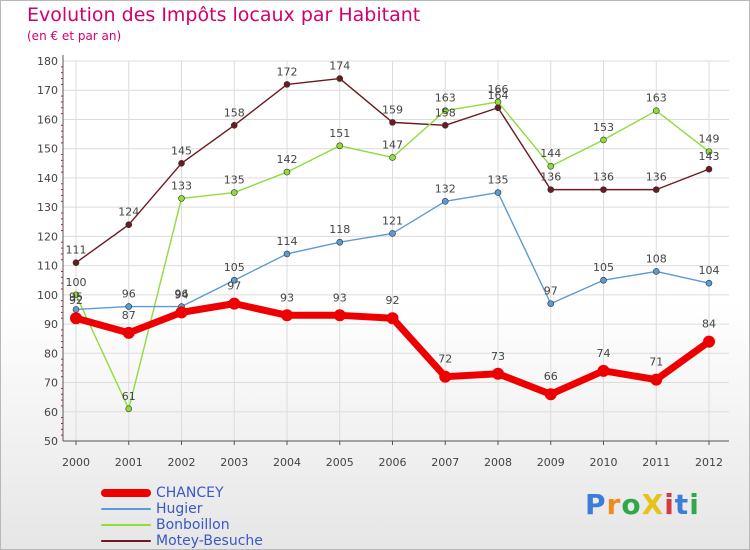 The height and width of the screenshot is (550, 750). Describe the element at coordinates (287, 172) in the screenshot. I see `data-point-bonboillon-2004` at that location.